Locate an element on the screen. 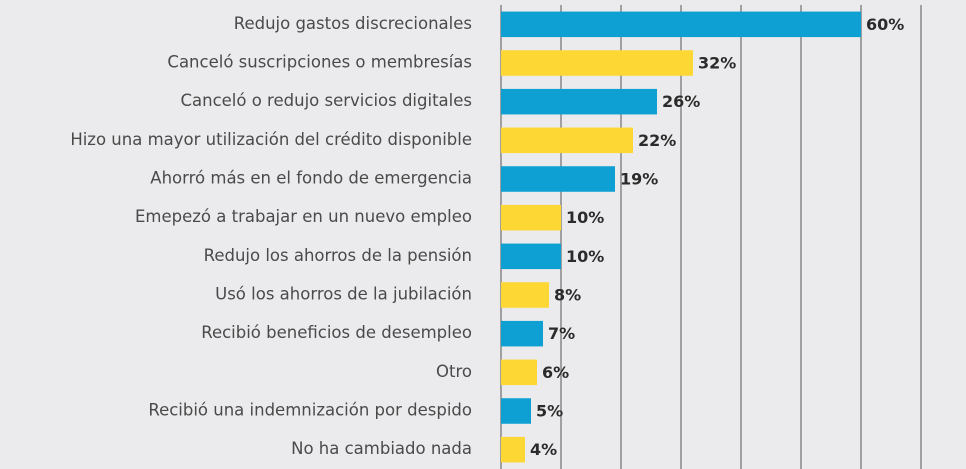 The width and height of the screenshot is (966, 469). value-label: 7% is located at coordinates (561, 333).